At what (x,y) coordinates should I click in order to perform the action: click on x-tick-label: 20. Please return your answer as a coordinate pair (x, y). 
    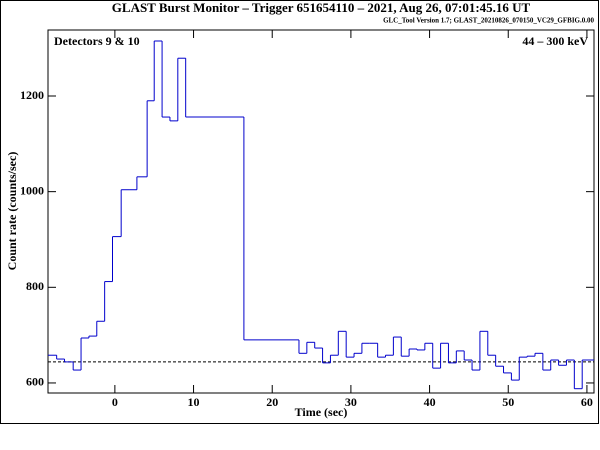
    Looking at the image, I should click on (272, 402).